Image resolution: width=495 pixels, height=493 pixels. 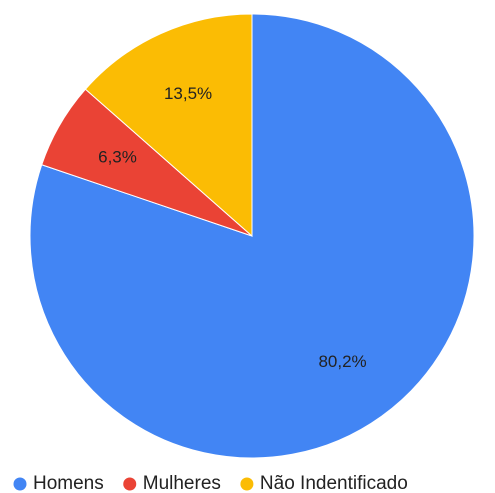 What do you see at coordinates (68, 483) in the screenshot?
I see `legend-text: Homens` at bounding box center [68, 483].